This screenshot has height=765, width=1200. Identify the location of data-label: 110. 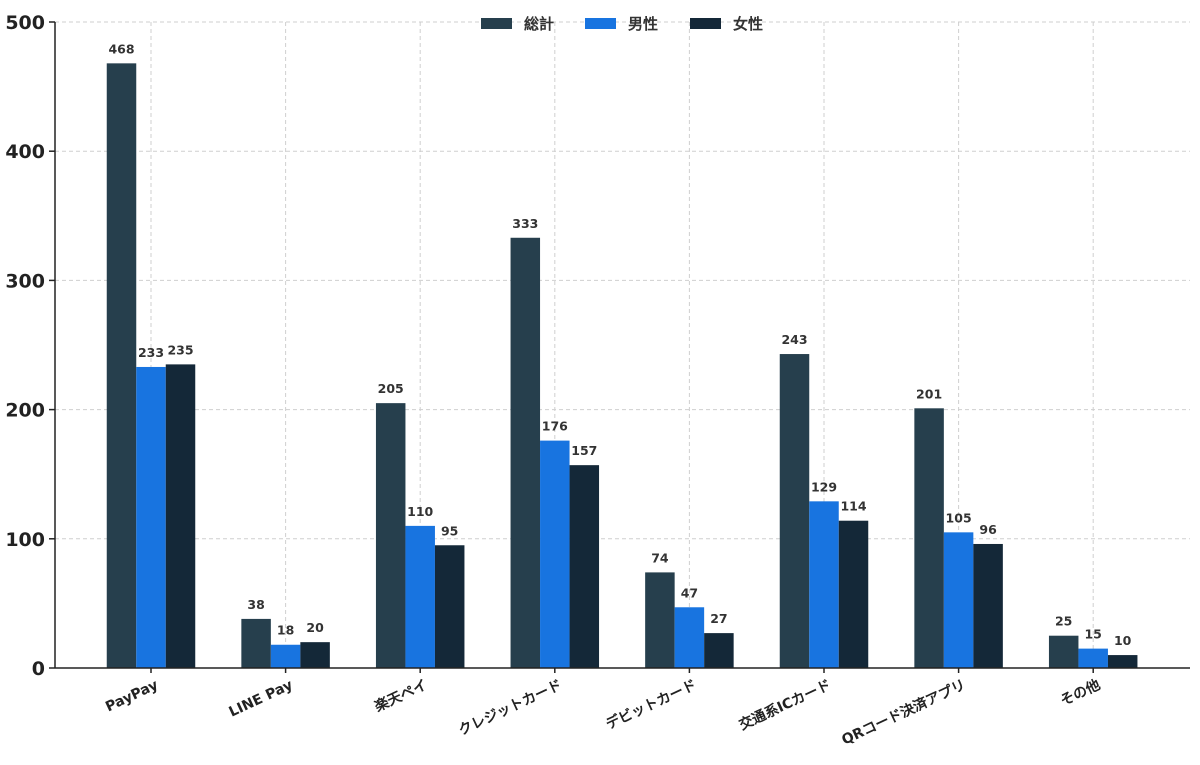
(420, 511).